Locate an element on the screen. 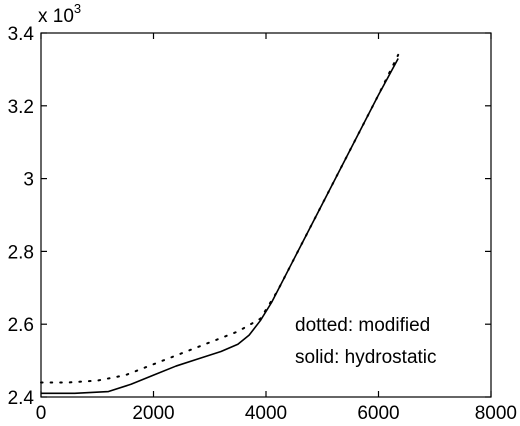  legend-solid-text: solid: hydrostatic is located at coordinates (366, 357).